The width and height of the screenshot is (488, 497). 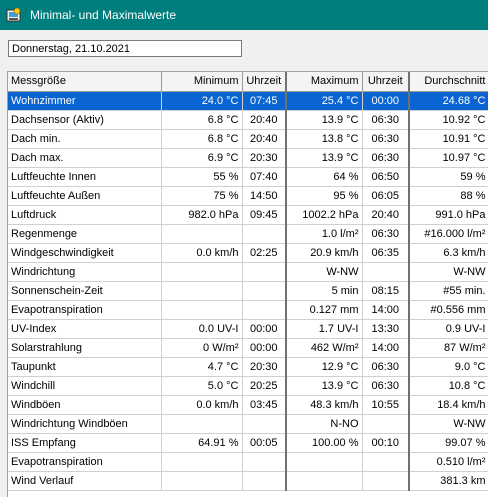 I want to click on table-row: Dach max. 6.9 °C 20:30 13.9 °C 06:30 10.97 °C, so click(x=248, y=158).